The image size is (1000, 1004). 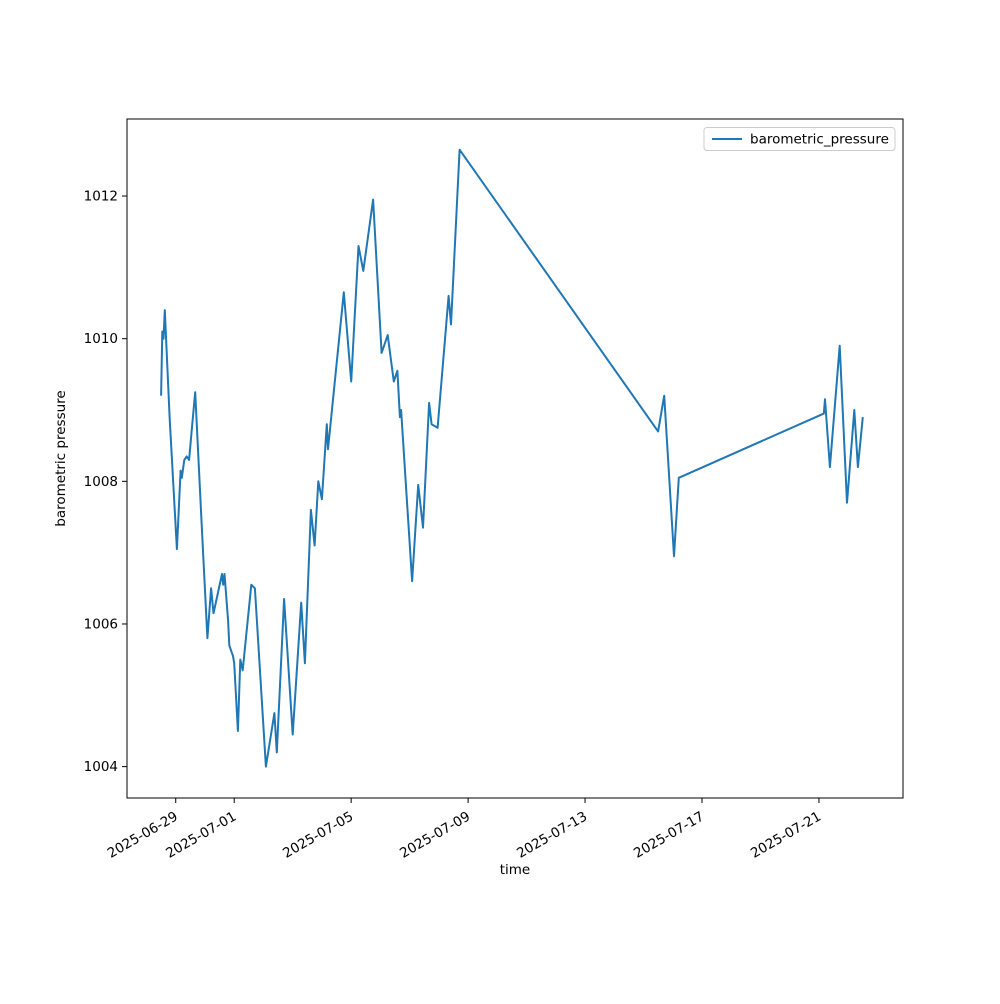 I want to click on y-axis-ticks: 1004 1006 1008 1010 1012, so click(x=105, y=482).